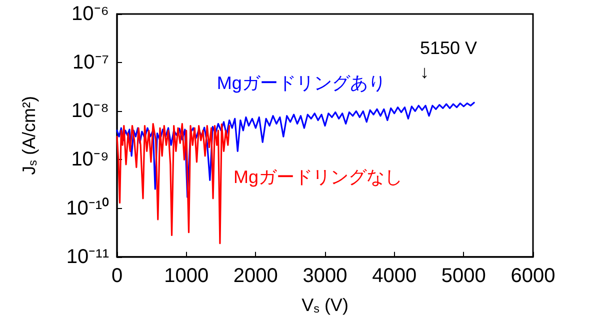  Describe the element at coordinates (463, 275) in the screenshot. I see `x-tick-label: 5000` at that location.